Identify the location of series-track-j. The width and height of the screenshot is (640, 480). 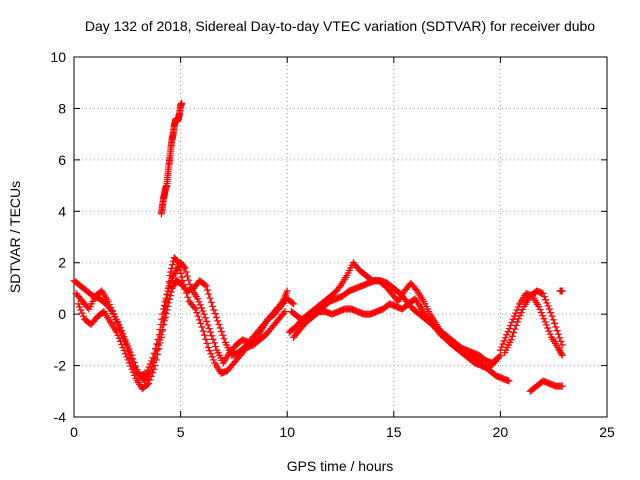
(561, 291).